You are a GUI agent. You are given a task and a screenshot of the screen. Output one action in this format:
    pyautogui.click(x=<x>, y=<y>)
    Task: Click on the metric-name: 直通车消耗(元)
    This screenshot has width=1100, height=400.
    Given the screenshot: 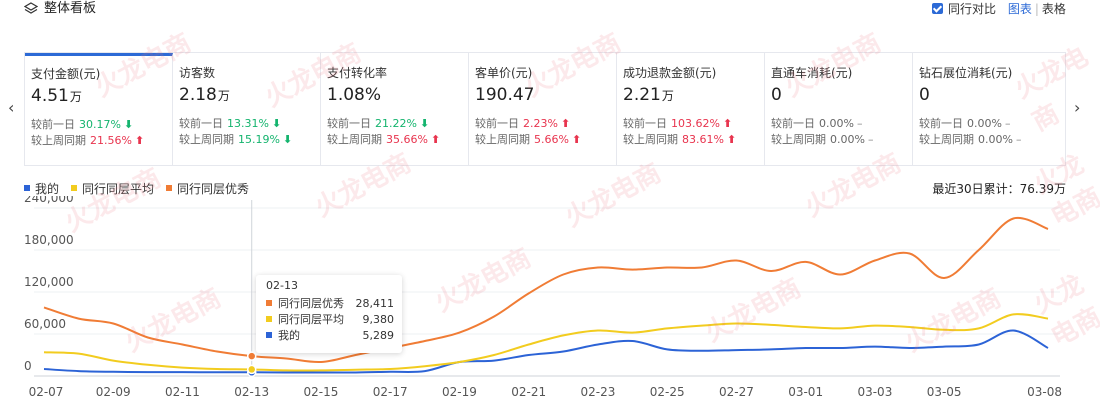 What is the action you would take?
    pyautogui.click(x=812, y=73)
    